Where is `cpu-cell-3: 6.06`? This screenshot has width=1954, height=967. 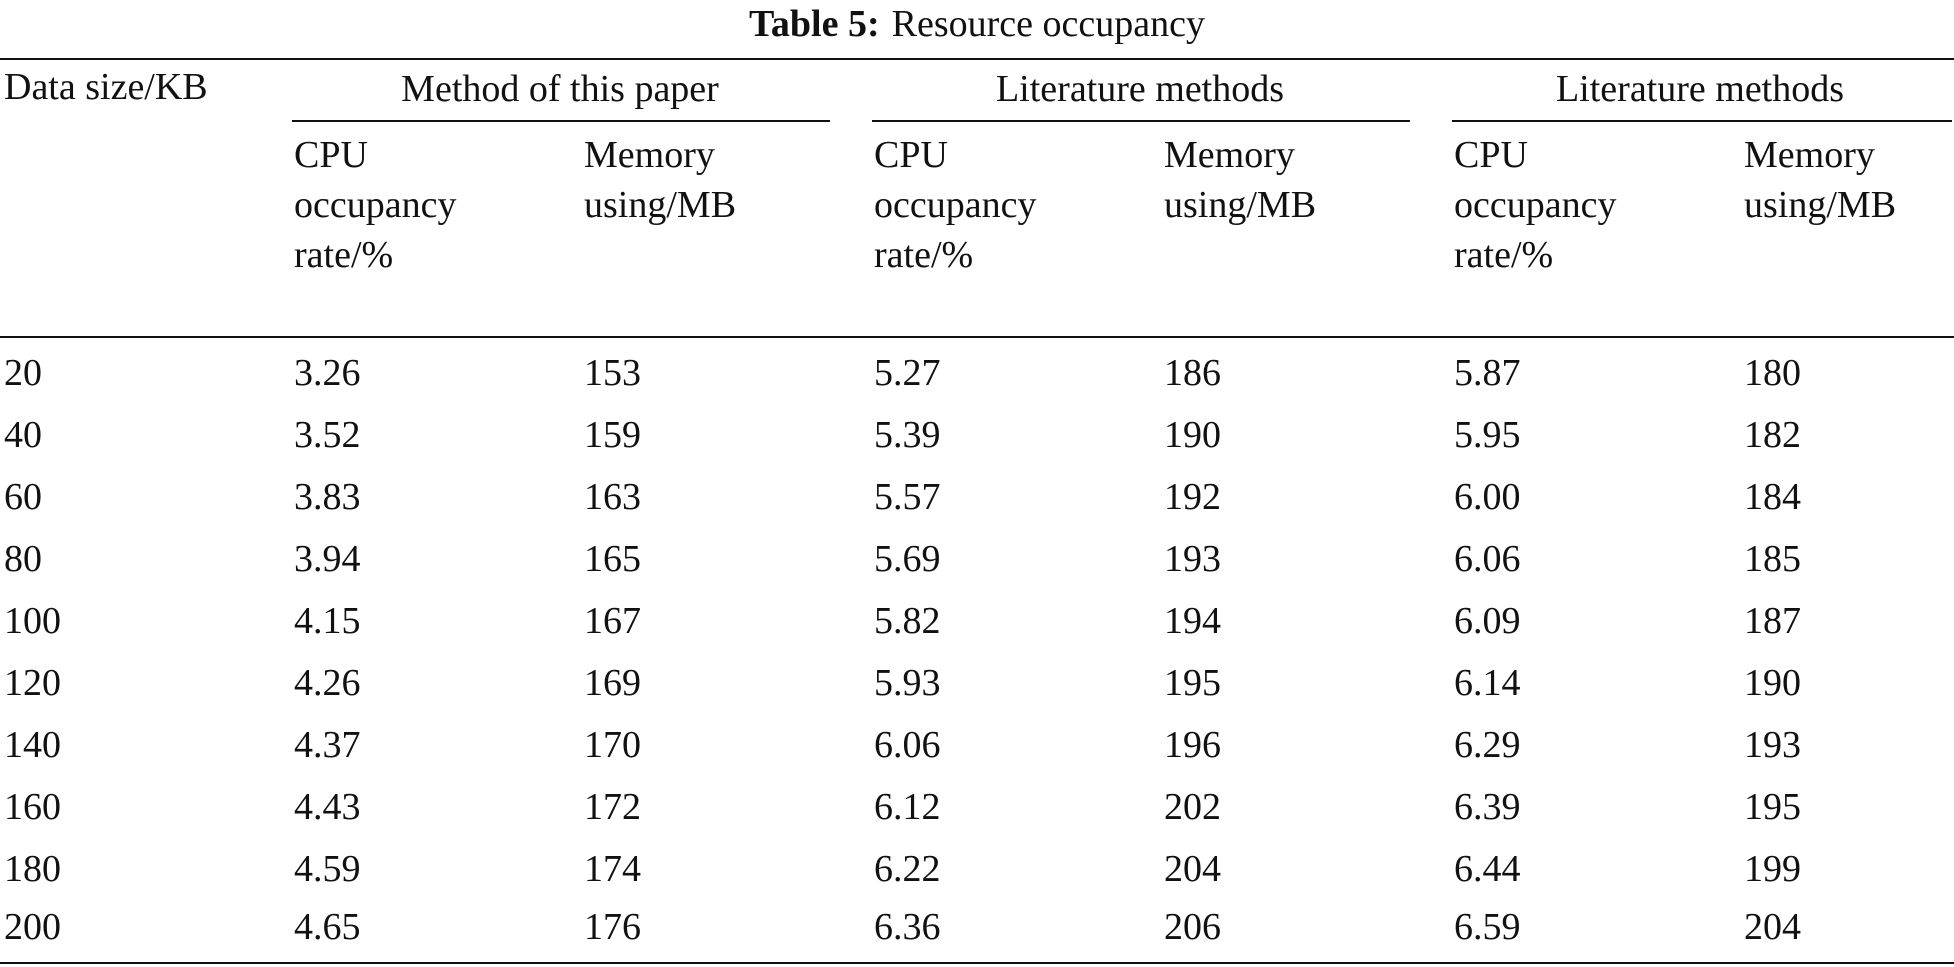
cpu-cell-3: 6.06 is located at coordinates (1487, 559).